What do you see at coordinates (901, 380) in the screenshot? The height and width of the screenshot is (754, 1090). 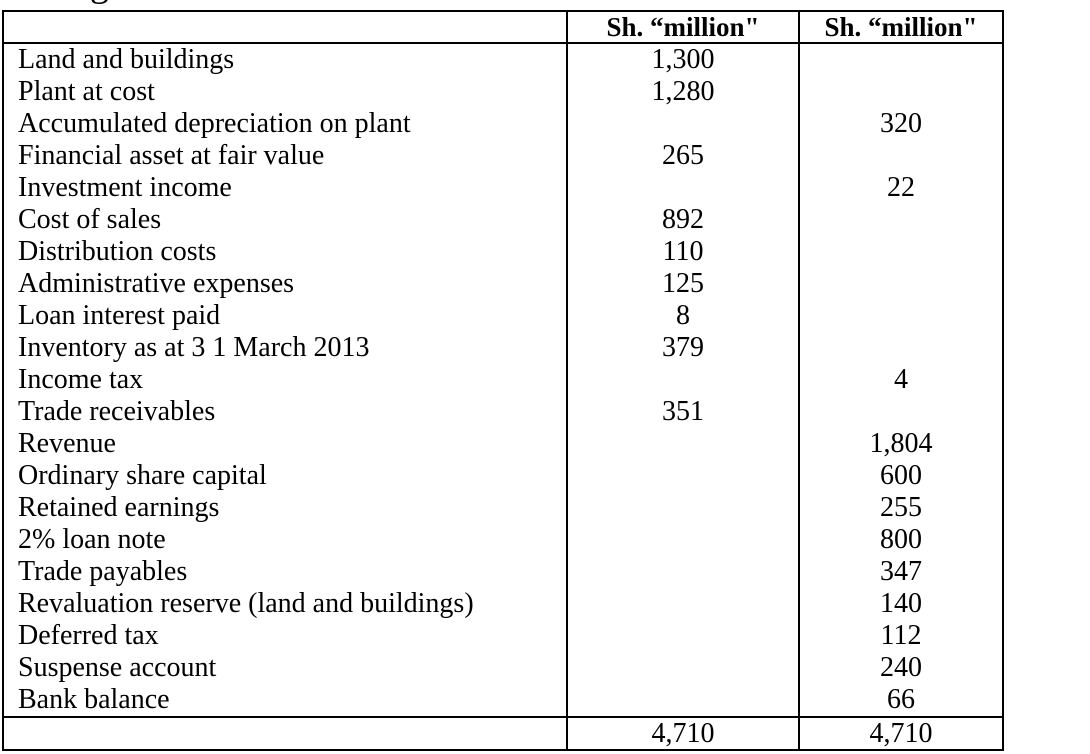 I see `credit-amount-cell: 4` at bounding box center [901, 380].